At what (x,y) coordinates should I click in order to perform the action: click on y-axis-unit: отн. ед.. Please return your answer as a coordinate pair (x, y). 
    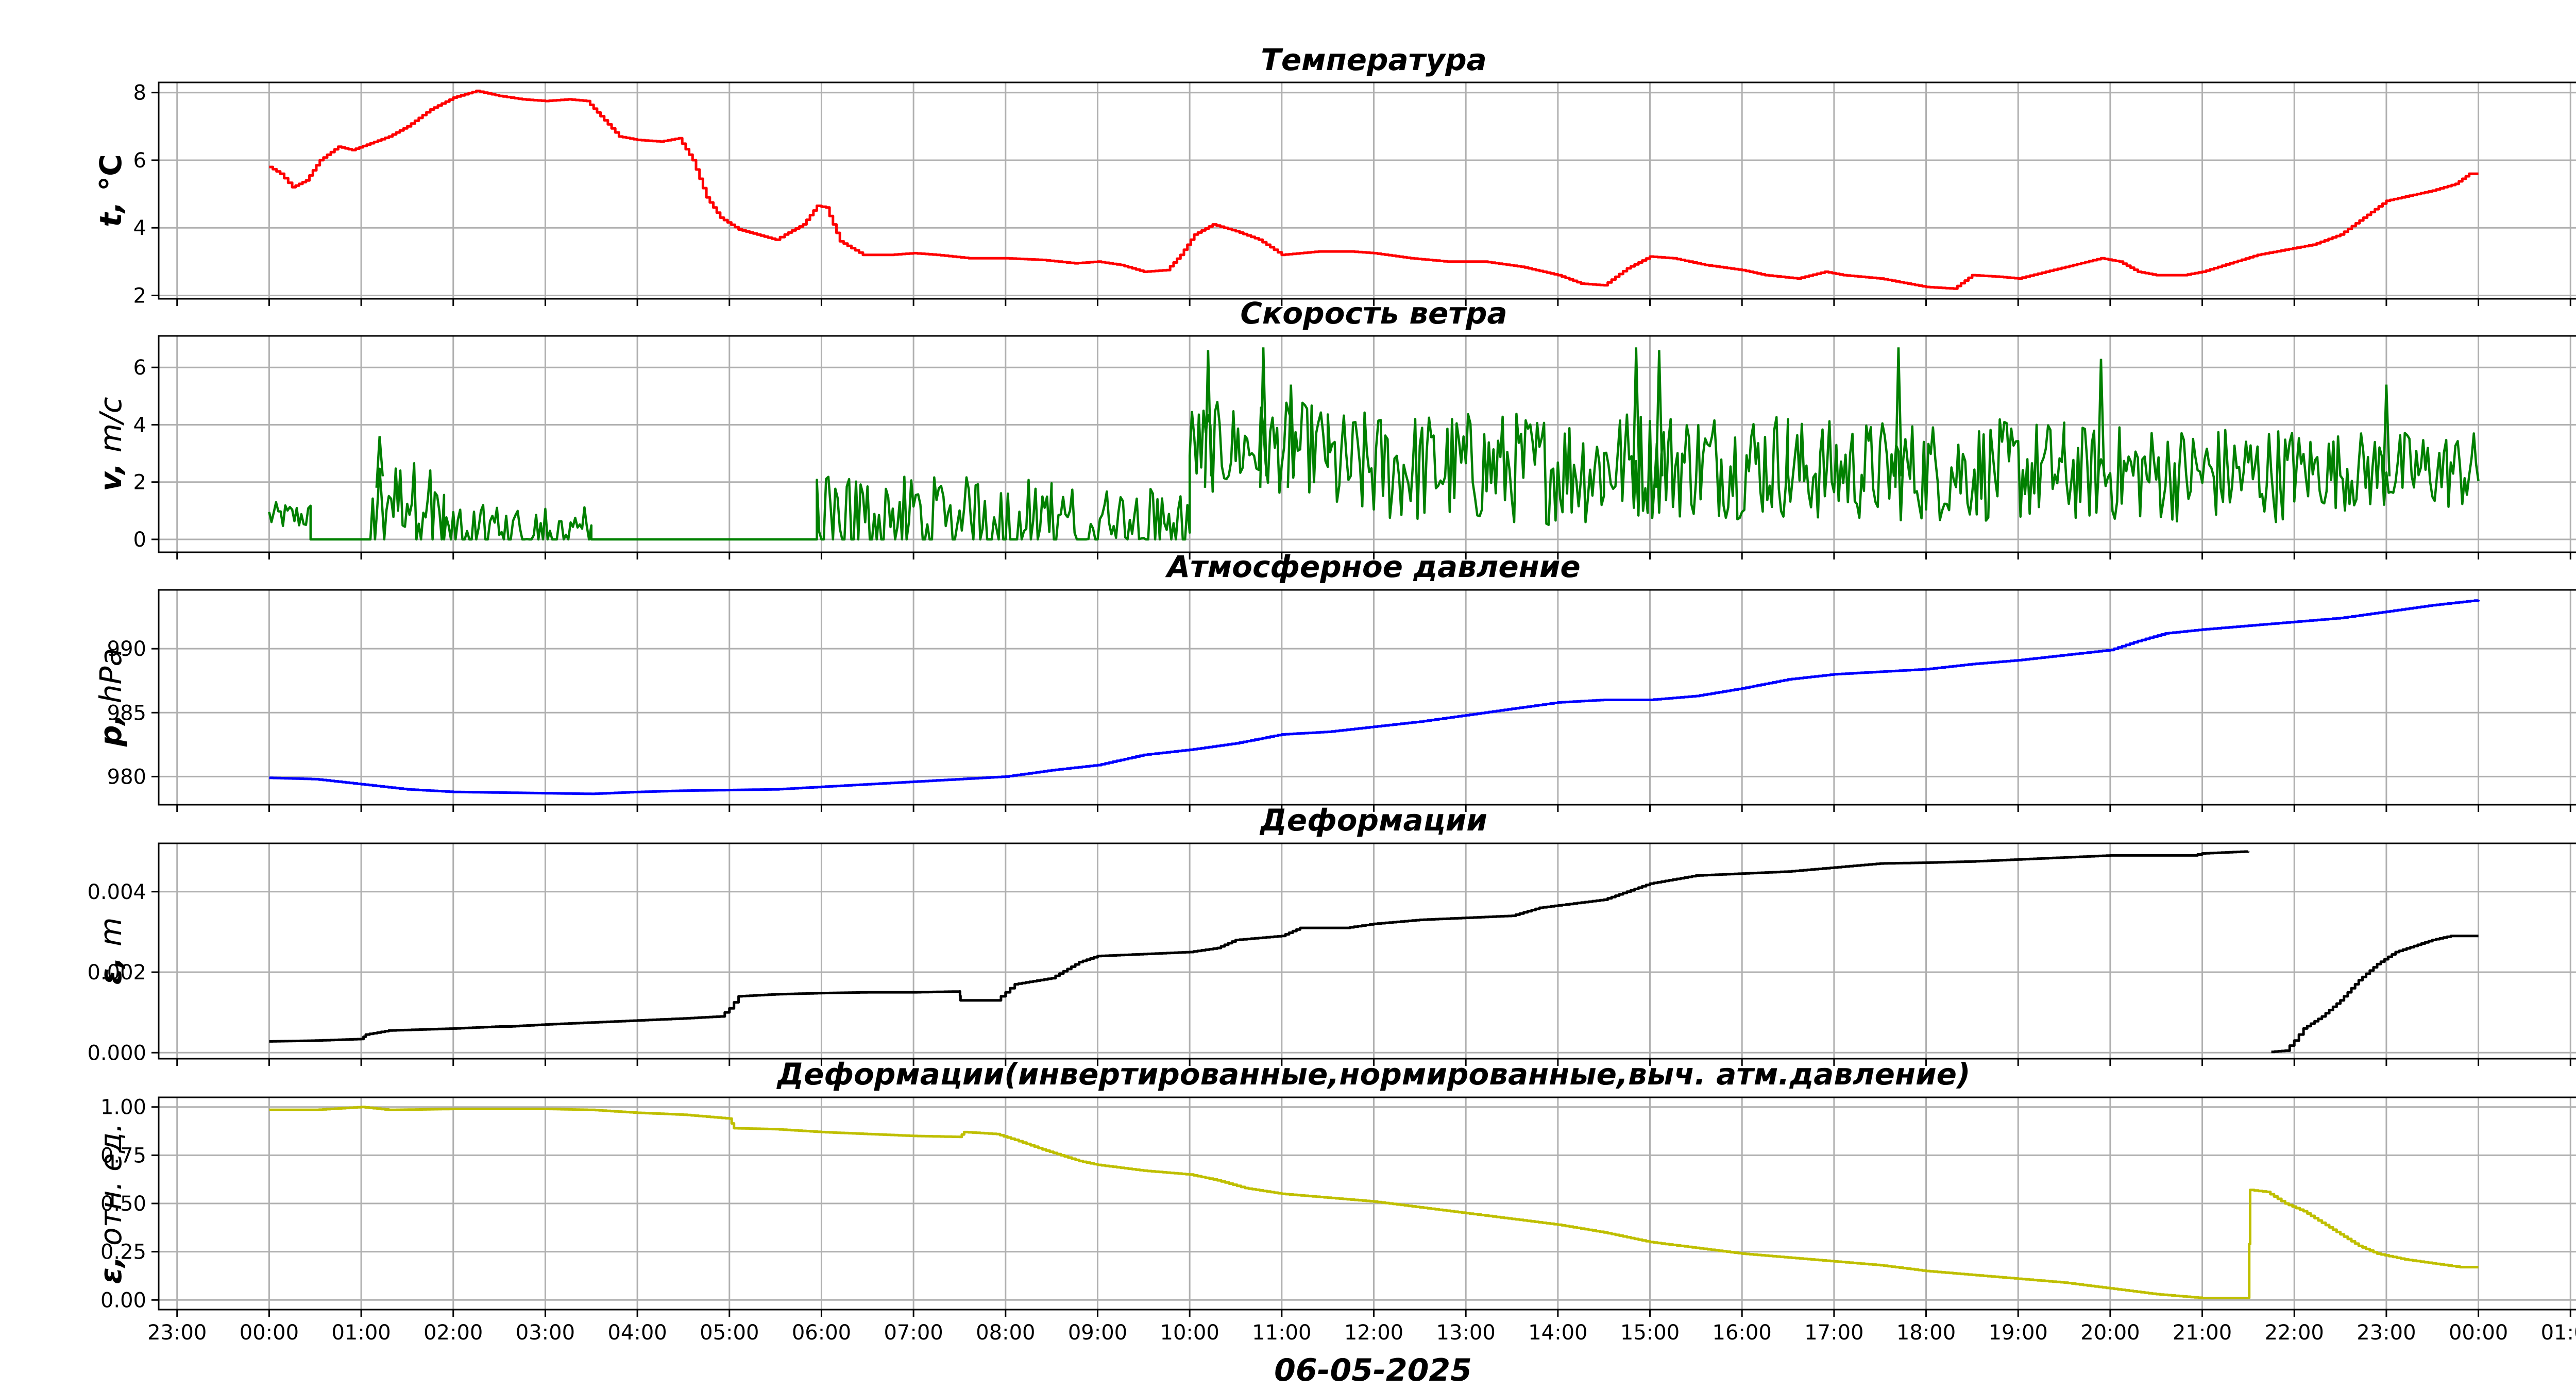
    Looking at the image, I should click on (111, 1184).